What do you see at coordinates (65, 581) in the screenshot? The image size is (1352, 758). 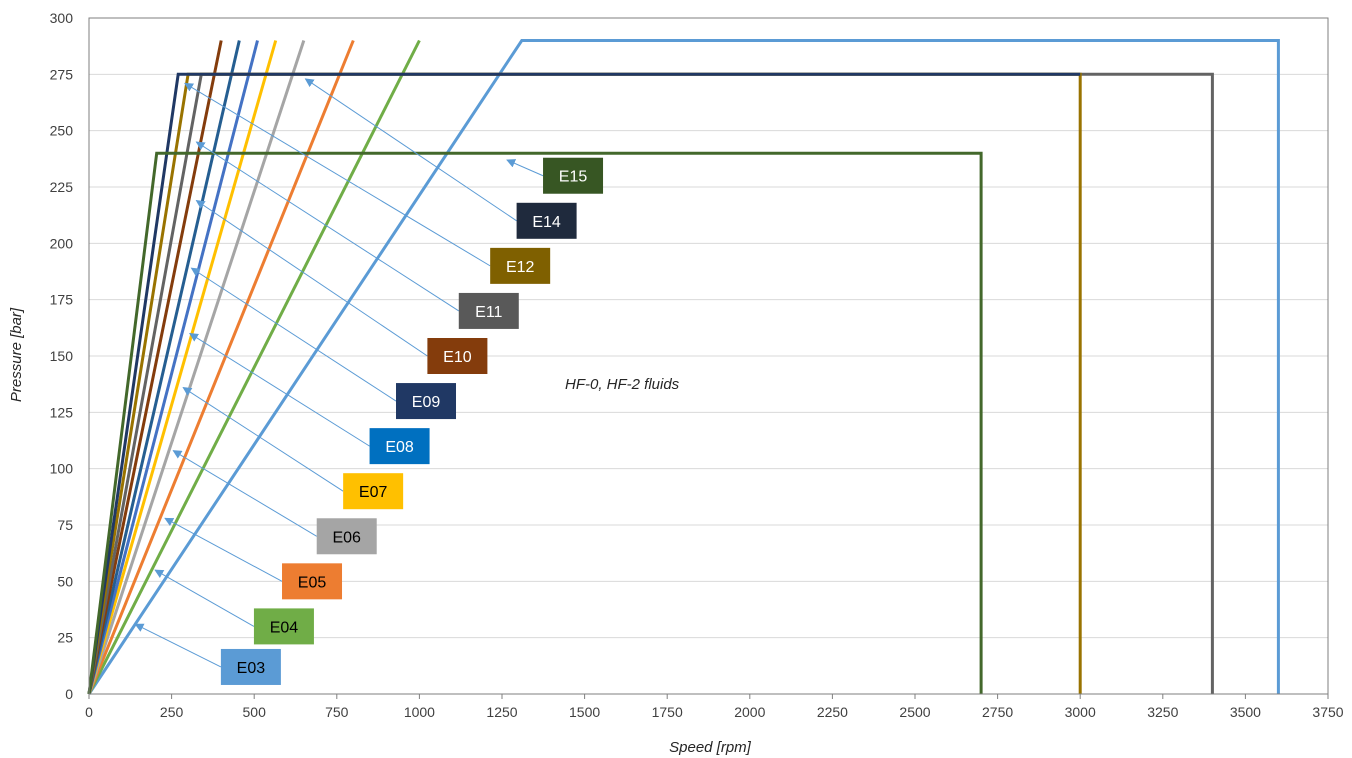 I see `y-tick-label: 50` at bounding box center [65, 581].